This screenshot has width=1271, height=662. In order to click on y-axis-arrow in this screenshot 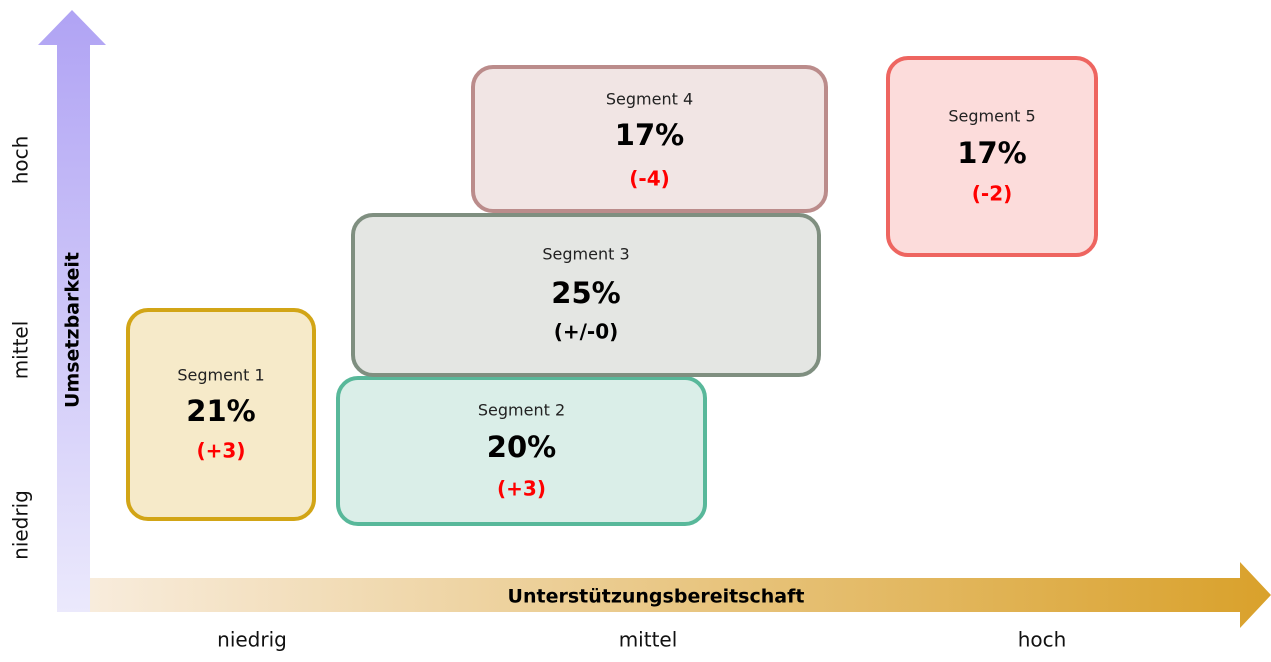, I will do `click(72, 311)`.